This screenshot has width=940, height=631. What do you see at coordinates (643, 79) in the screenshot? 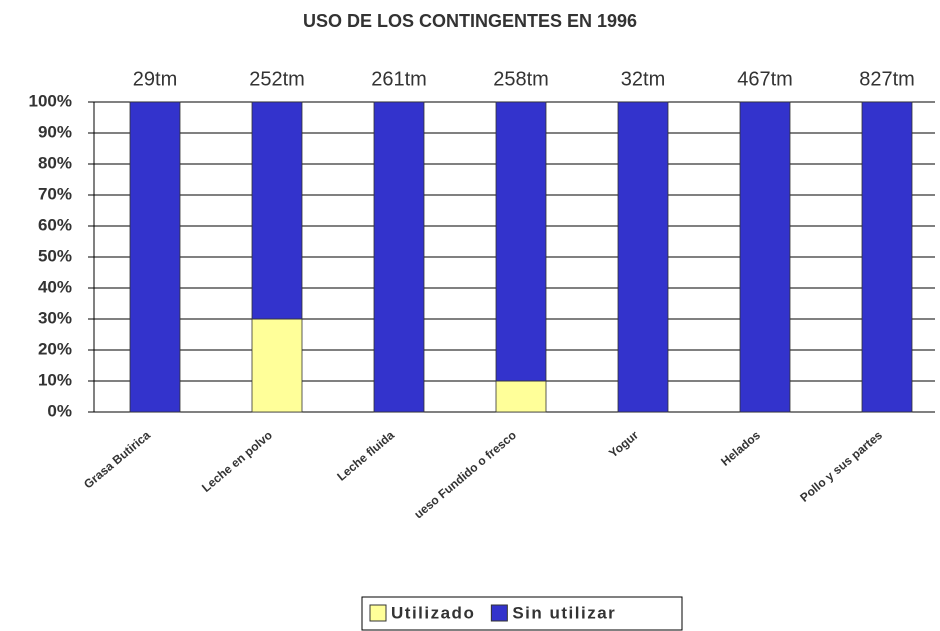
I see `annotation: 32tm` at bounding box center [643, 79].